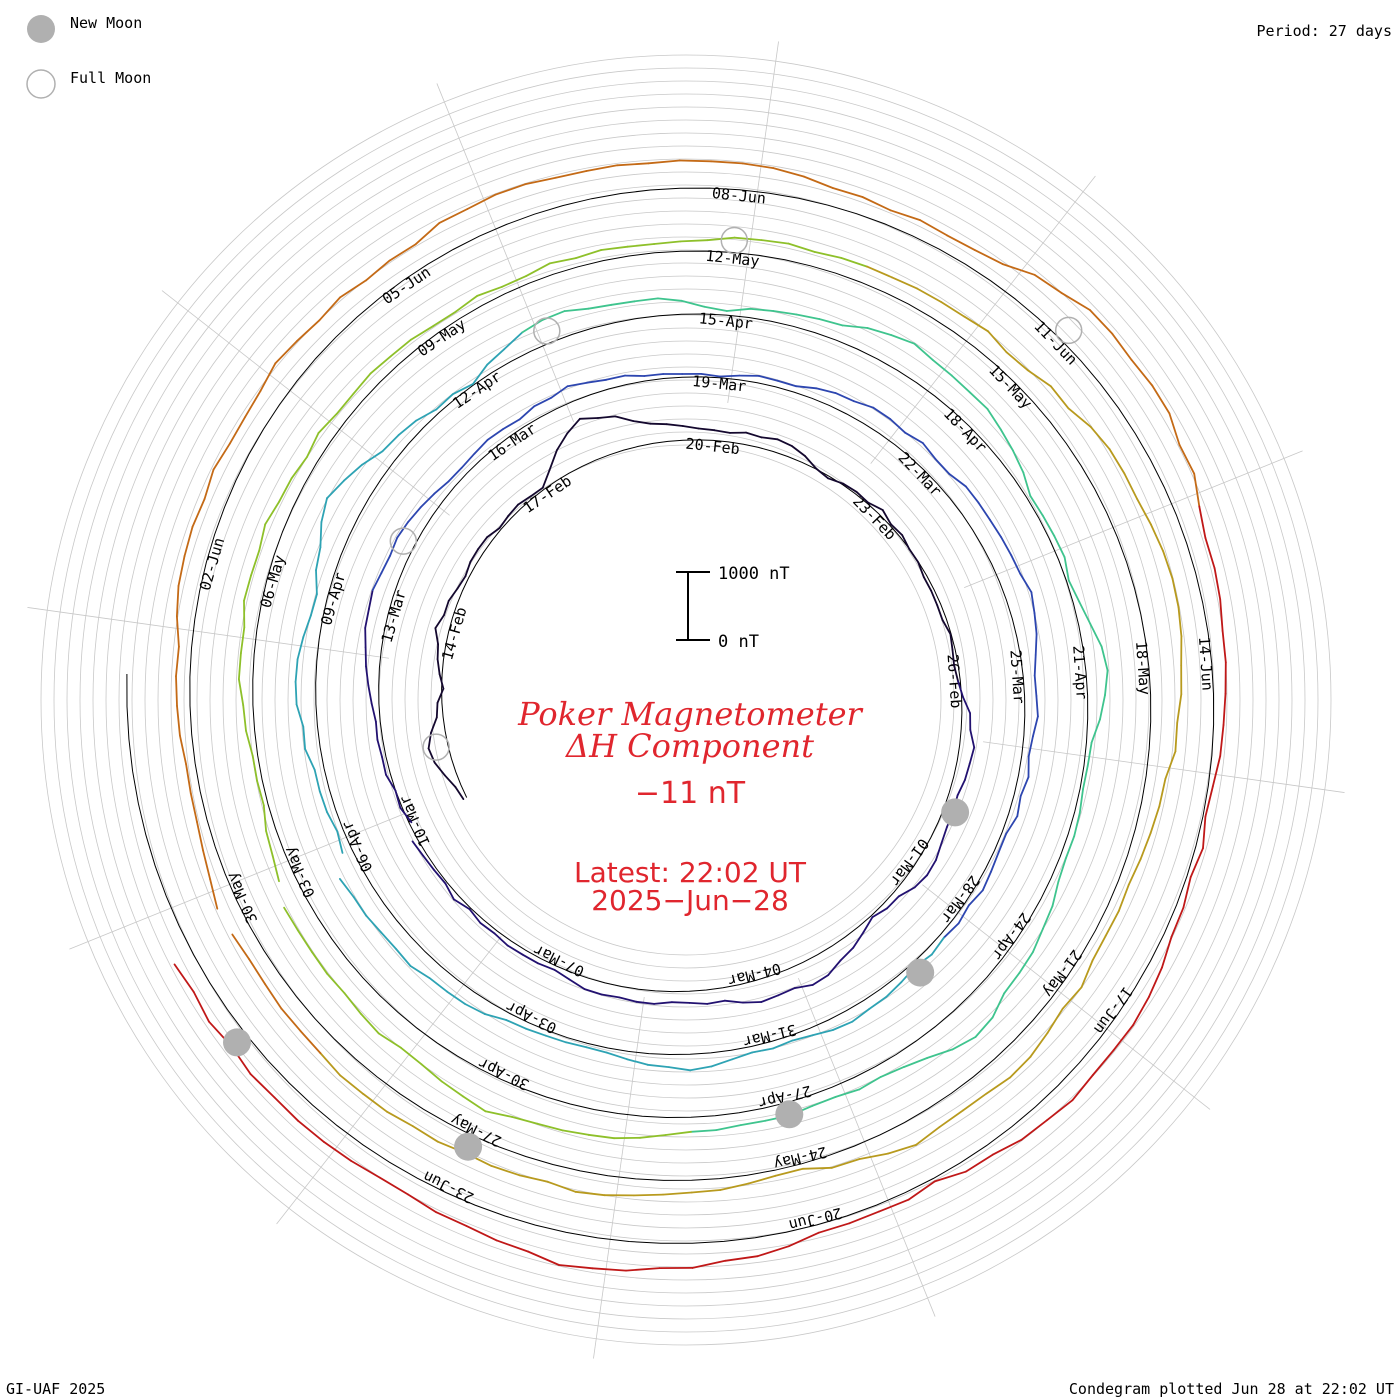 This screenshot has width=1400, height=1400. What do you see at coordinates (448, 1187) in the screenshot?
I see `date-label: 23-Jun` at bounding box center [448, 1187].